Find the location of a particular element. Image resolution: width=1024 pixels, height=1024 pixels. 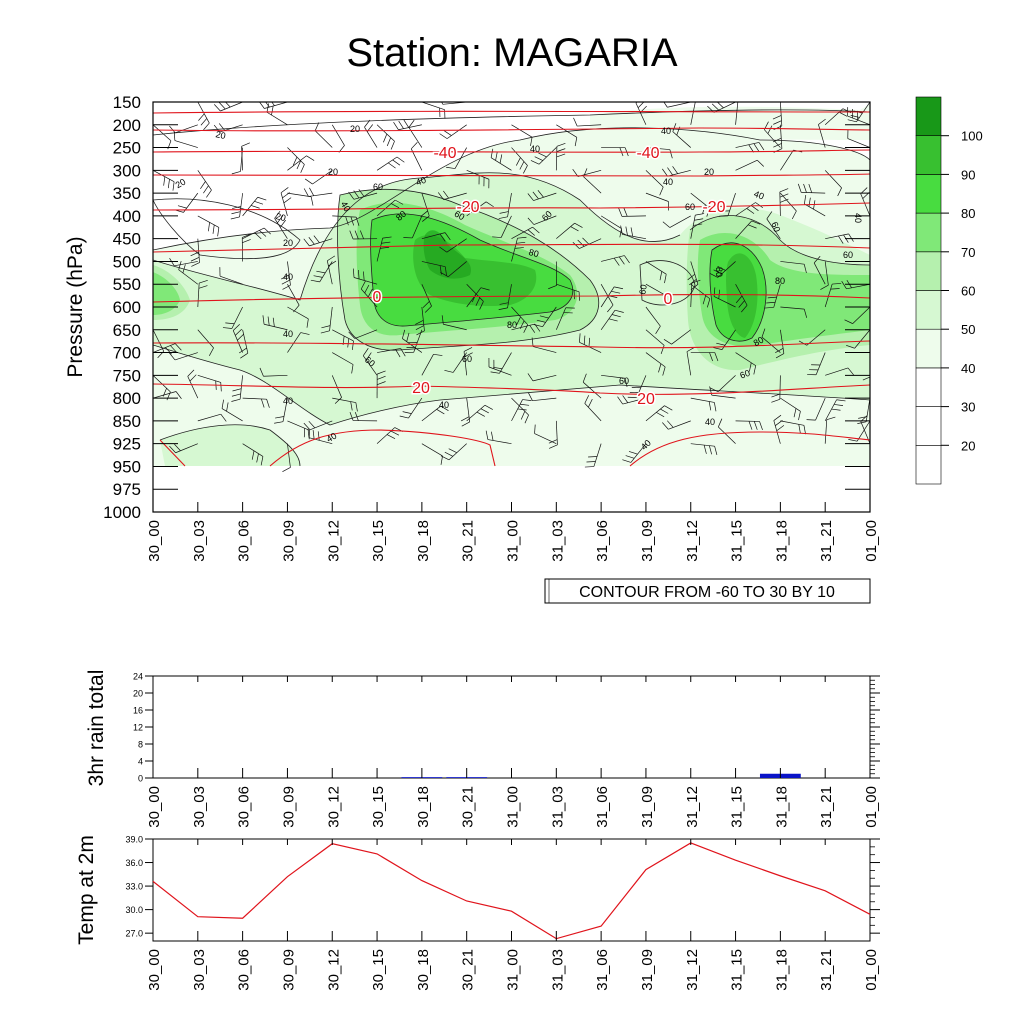

x-tick-label: 30_03 is located at coordinates (199, 541).